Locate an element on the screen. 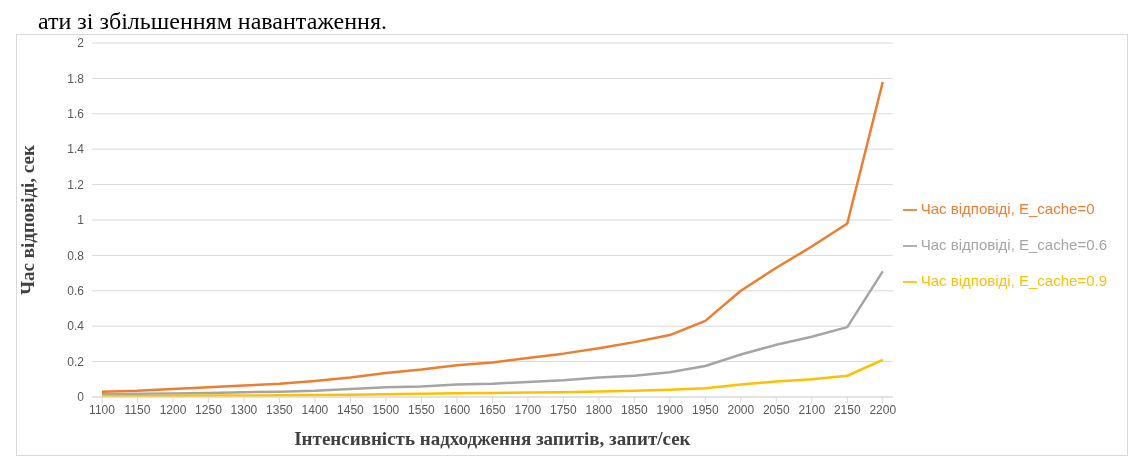 Image resolution: width=1134 pixels, height=472 pixels. y-tick-label: 0 is located at coordinates (81, 397).